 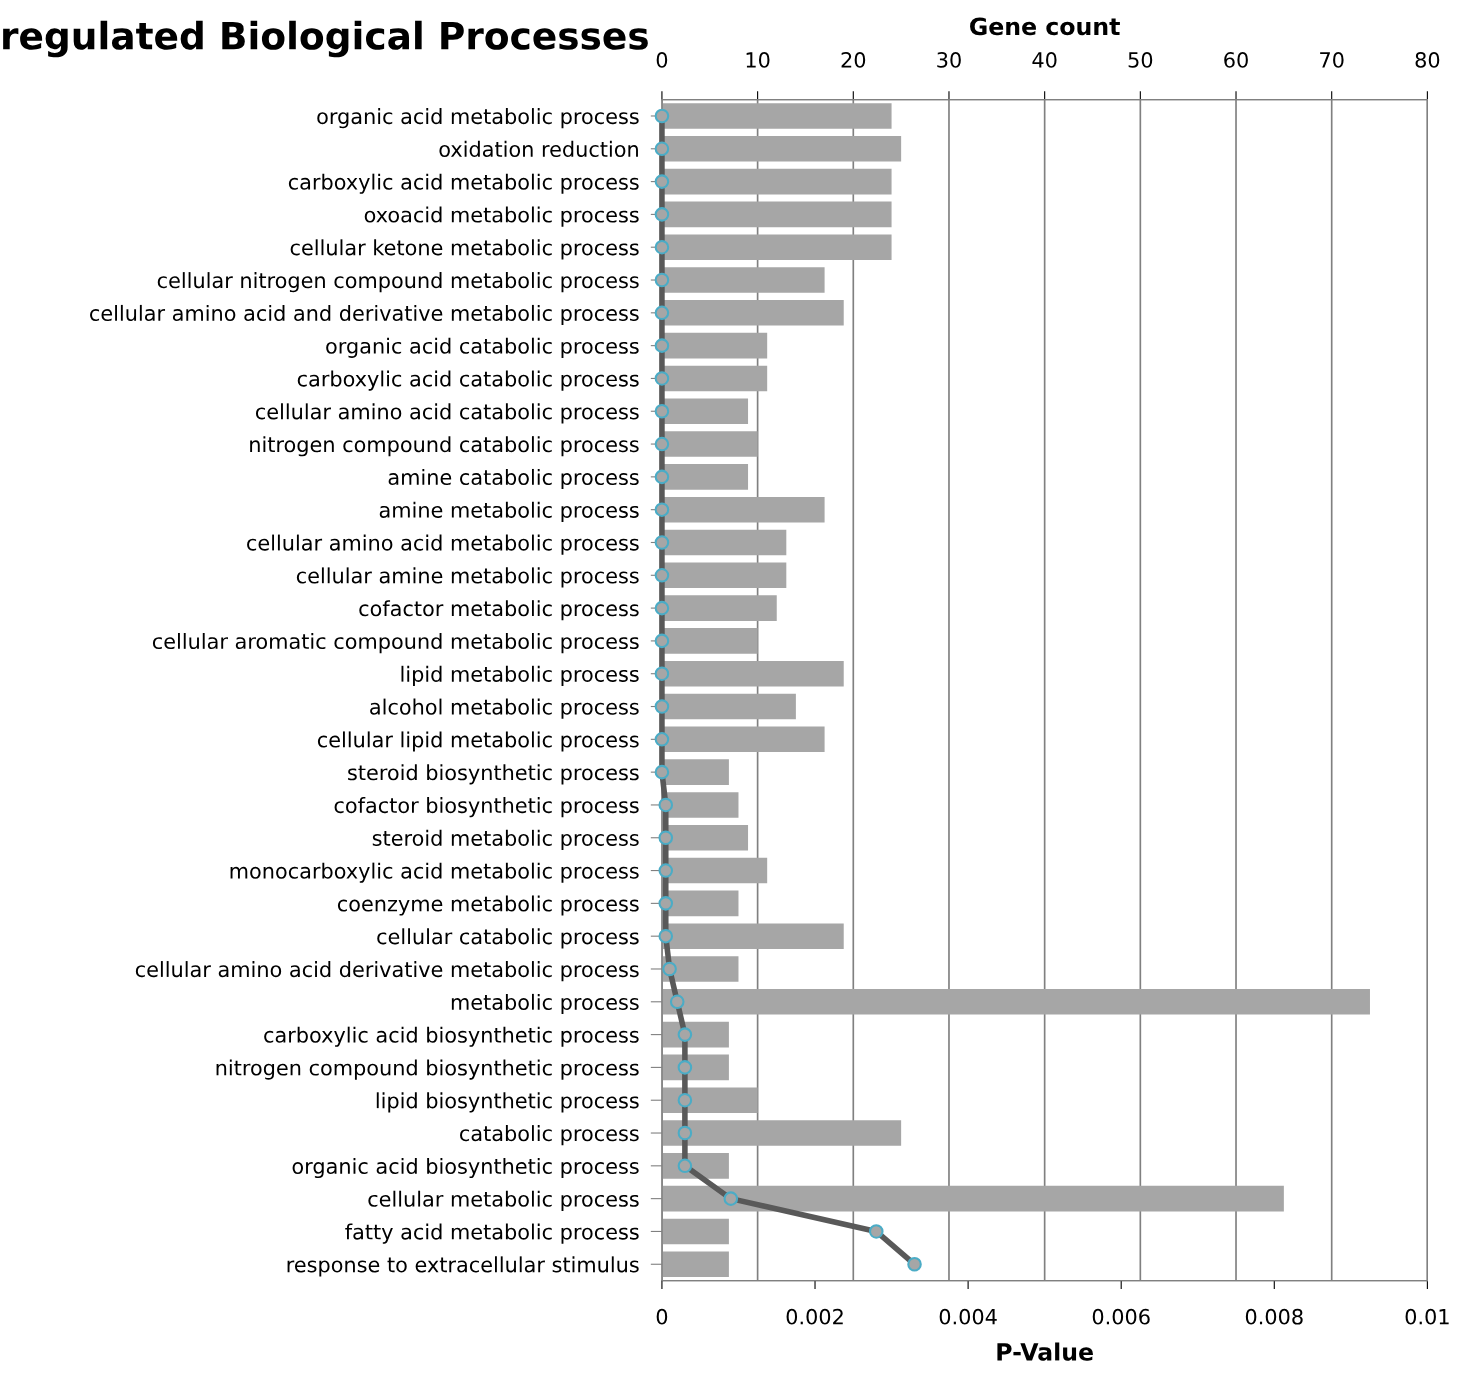 What do you see at coordinates (1140, 60) in the screenshot?
I see `x2-tick-label: 50` at bounding box center [1140, 60].